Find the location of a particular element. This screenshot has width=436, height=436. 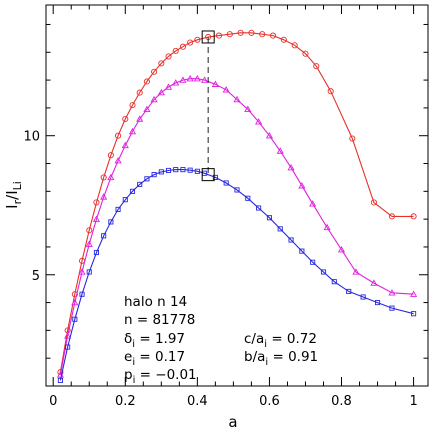

y-axis-label: Ir/ILi is located at coordinates (13, 195).